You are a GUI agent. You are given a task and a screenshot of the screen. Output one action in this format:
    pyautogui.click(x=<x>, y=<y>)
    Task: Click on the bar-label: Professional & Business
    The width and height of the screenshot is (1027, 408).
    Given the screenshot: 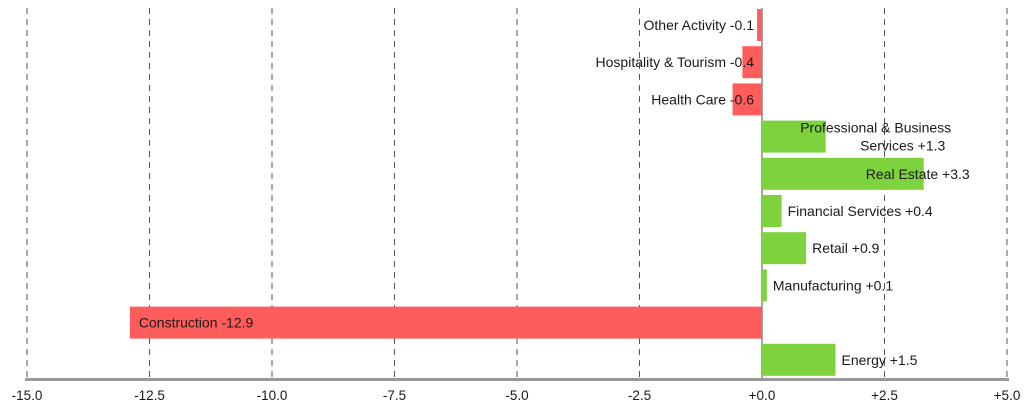 What is the action you would take?
    pyautogui.click(x=875, y=128)
    